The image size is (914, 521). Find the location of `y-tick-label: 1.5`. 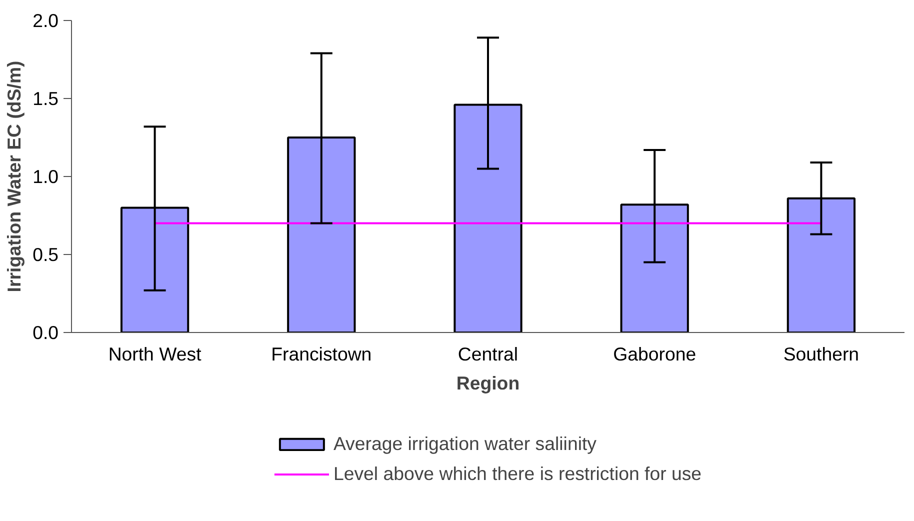

y-tick-label: 1.5 is located at coordinates (45, 98).